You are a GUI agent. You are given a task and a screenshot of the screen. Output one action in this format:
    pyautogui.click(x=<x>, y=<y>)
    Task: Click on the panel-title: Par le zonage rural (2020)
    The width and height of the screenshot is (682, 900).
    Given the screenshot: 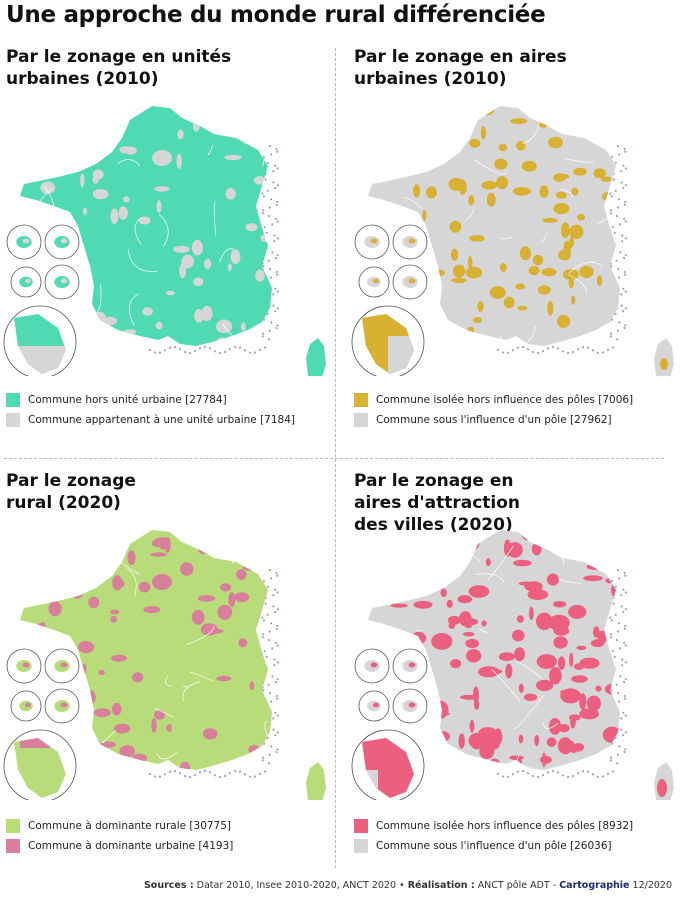 What is the action you would take?
    pyautogui.click(x=71, y=492)
    